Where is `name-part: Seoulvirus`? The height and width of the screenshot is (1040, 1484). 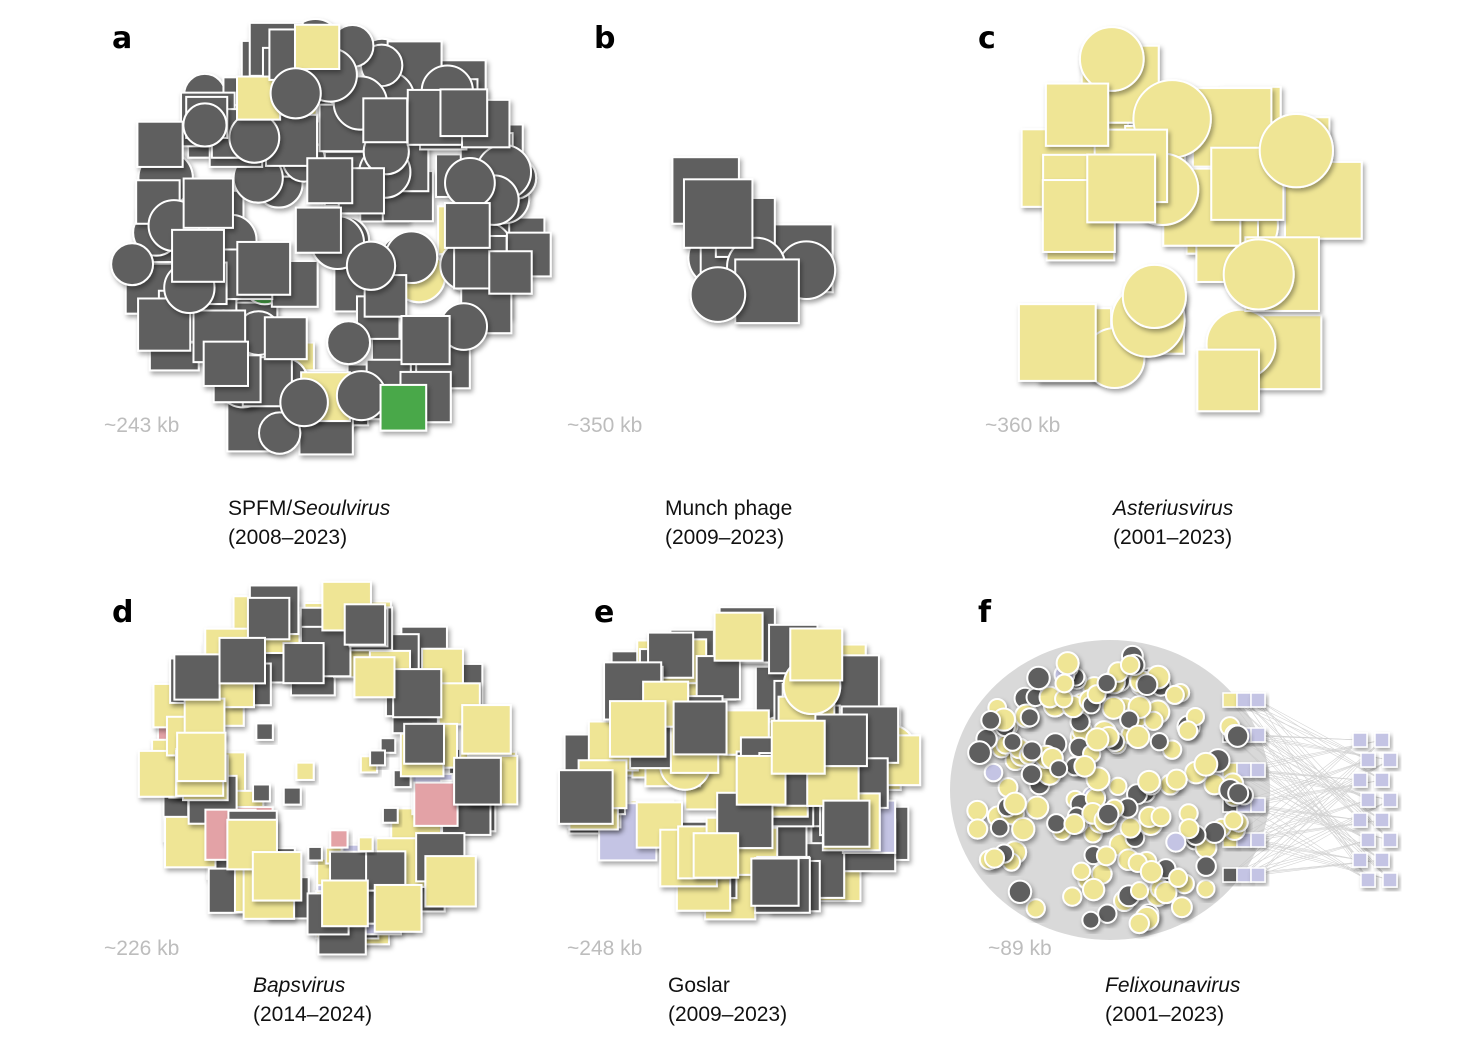
name-part: Seoulvirus is located at coordinates (341, 508).